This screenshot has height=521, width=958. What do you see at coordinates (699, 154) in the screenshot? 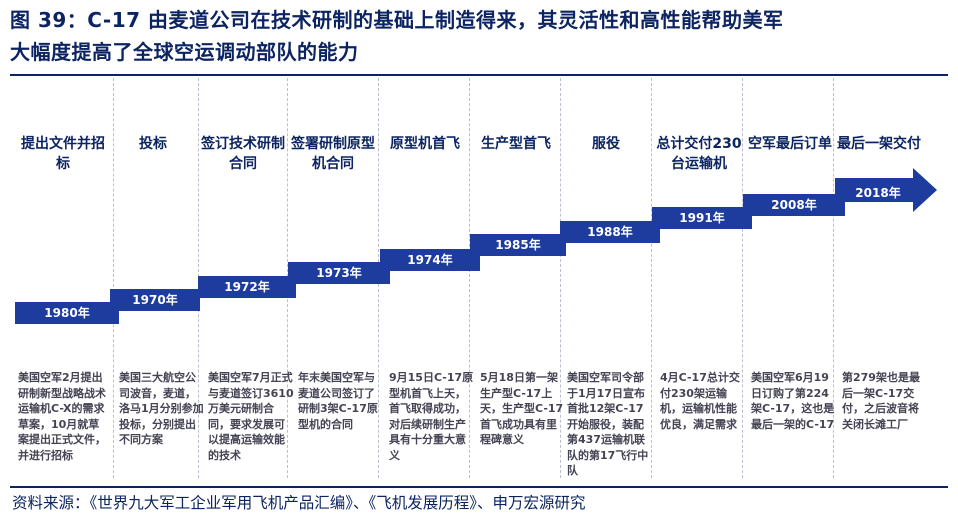
I see `milestone-event-8: 总计交付230台运输机` at bounding box center [699, 154].